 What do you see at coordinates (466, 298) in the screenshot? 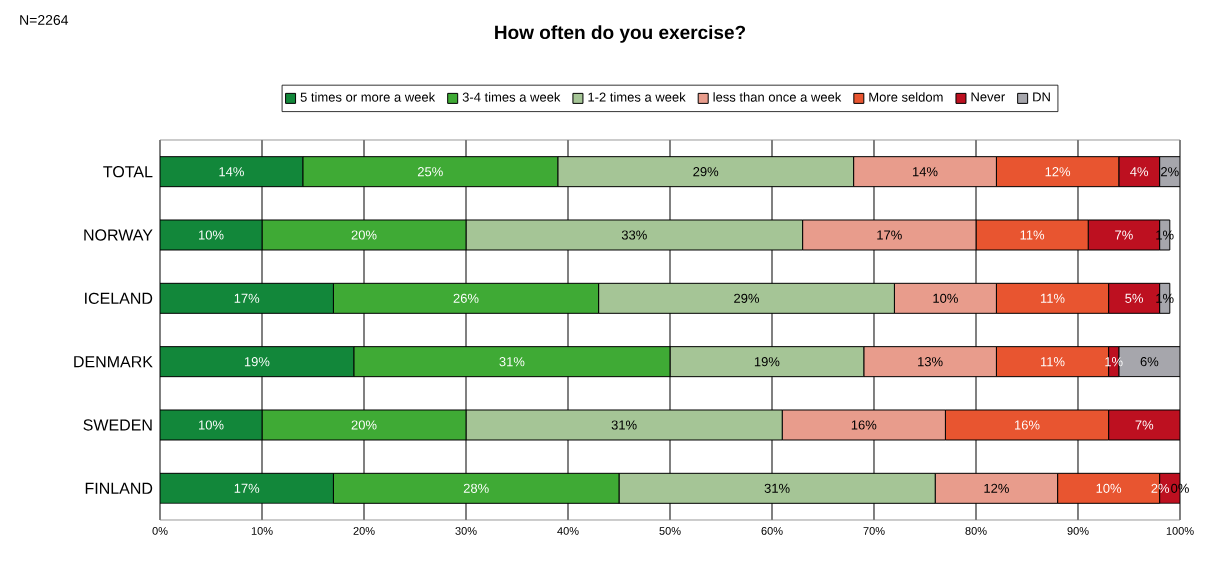
I see `data-label: 26%` at bounding box center [466, 298].